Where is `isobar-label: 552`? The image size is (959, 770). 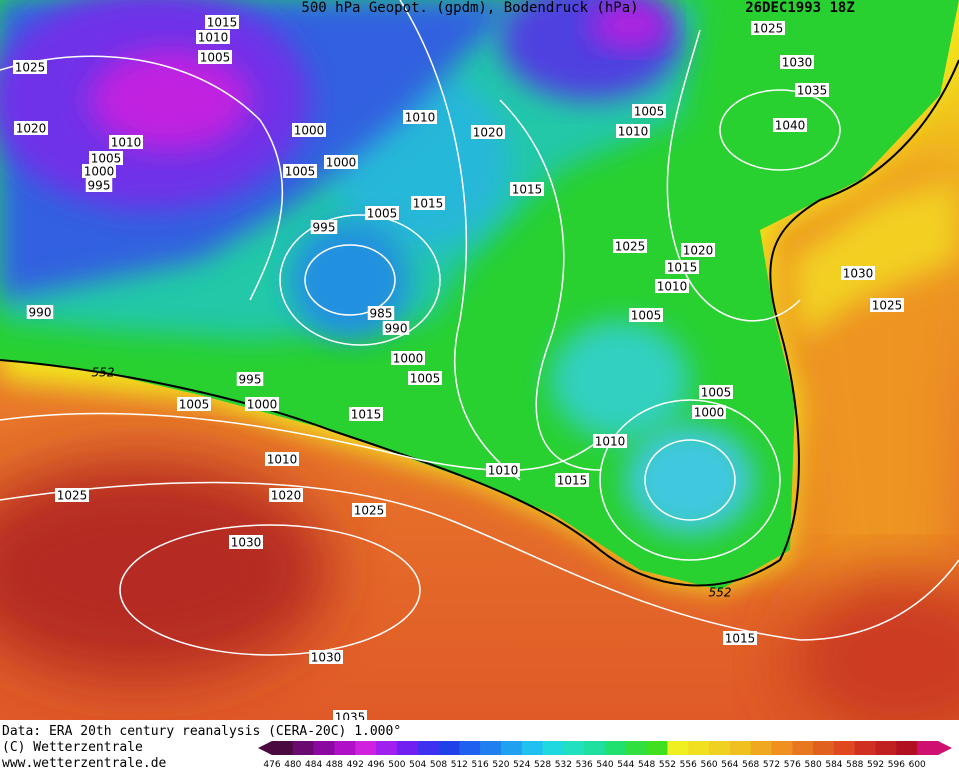
isobar-label: 552 is located at coordinates (720, 593).